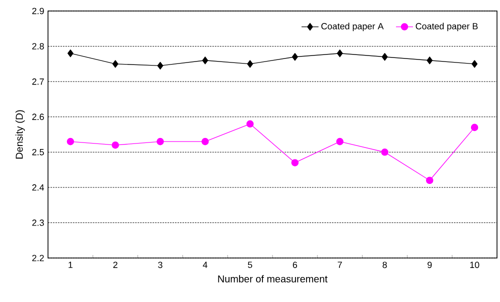 This screenshot has width=500, height=302. I want to click on x-tick-label: 6, so click(295, 265).